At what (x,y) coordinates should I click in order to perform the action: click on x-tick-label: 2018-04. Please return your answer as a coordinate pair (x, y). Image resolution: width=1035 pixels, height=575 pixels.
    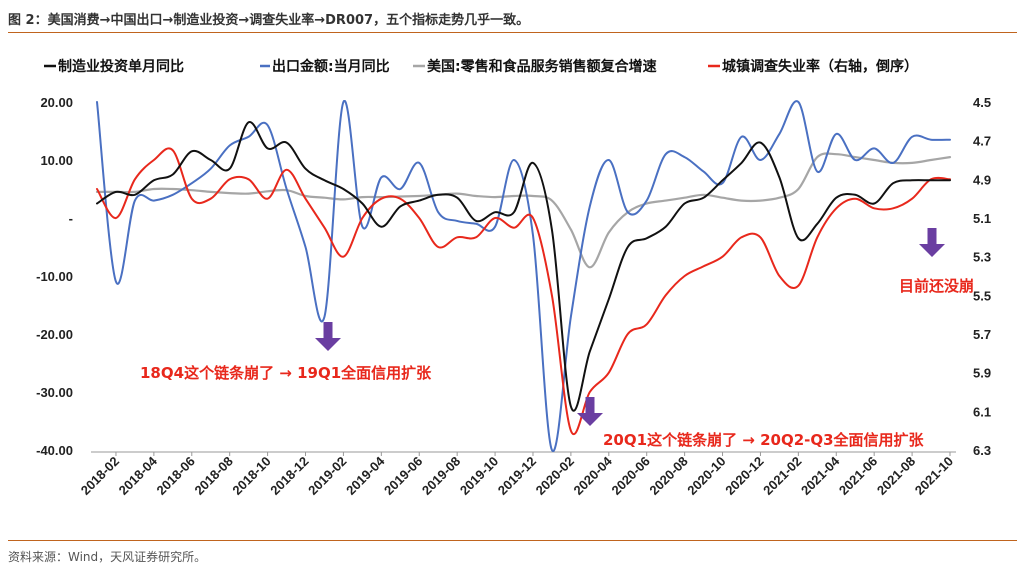
    Looking at the image, I should click on (138, 475).